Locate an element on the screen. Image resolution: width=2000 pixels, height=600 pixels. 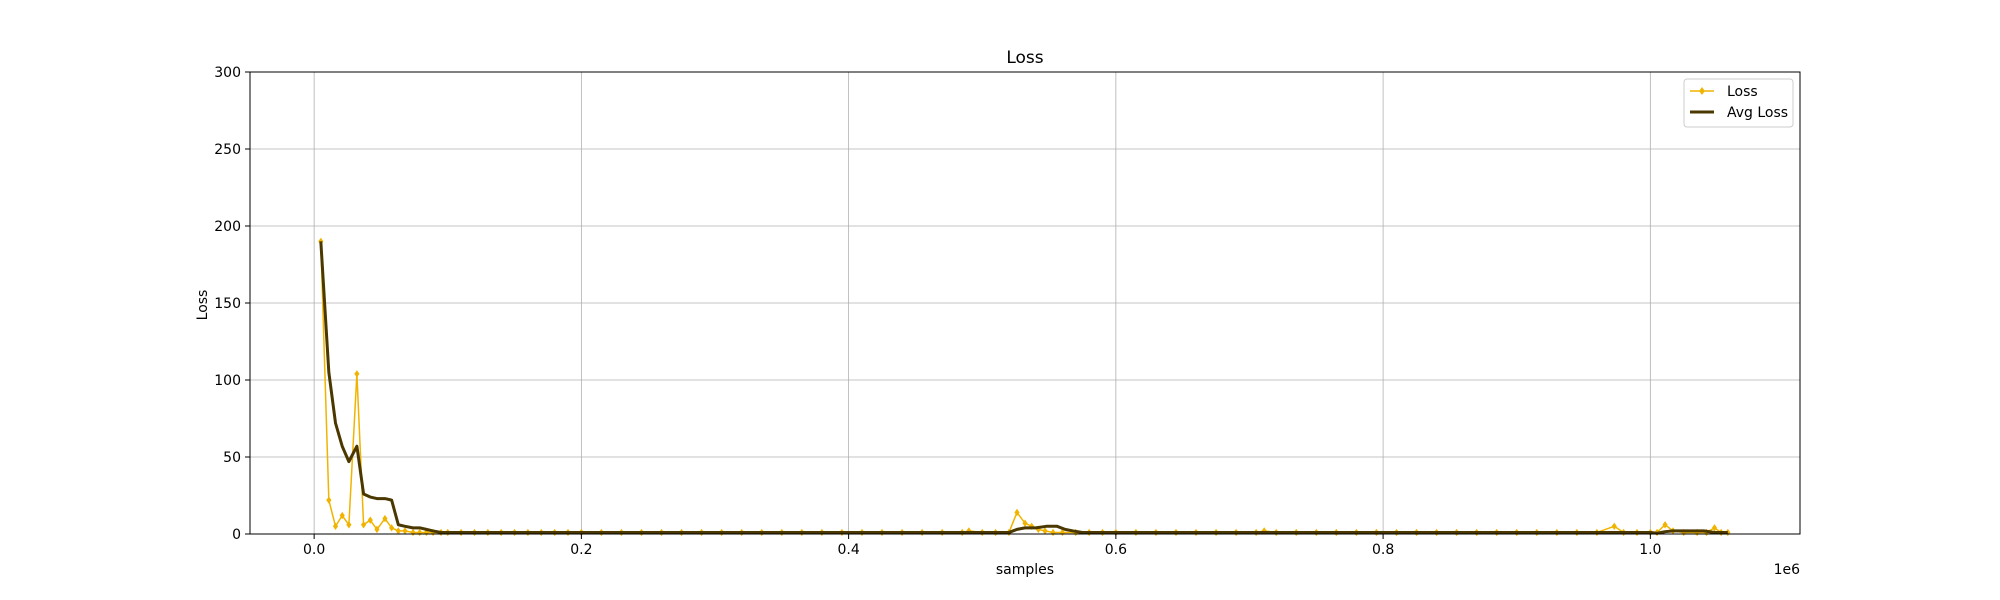
y-tick-label: 200 is located at coordinates (227, 227).